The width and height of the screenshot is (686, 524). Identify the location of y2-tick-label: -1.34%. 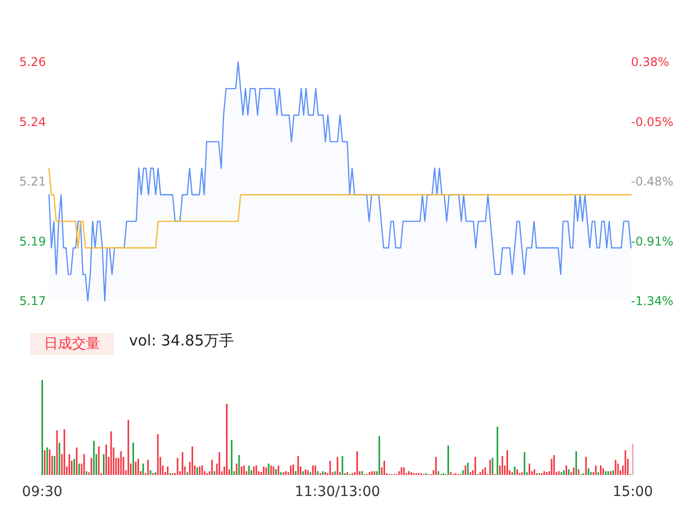
(652, 301).